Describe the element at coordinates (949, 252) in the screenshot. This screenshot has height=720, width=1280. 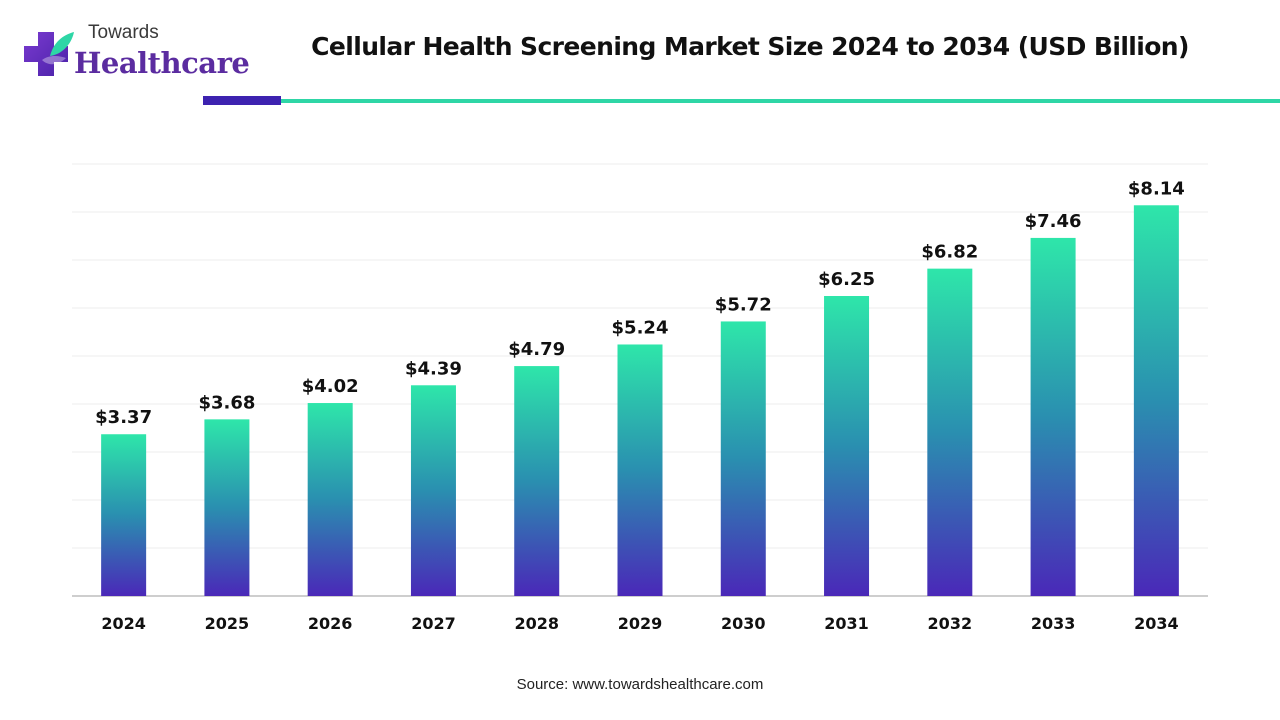
I see `value-label-2032: $6.82` at that location.